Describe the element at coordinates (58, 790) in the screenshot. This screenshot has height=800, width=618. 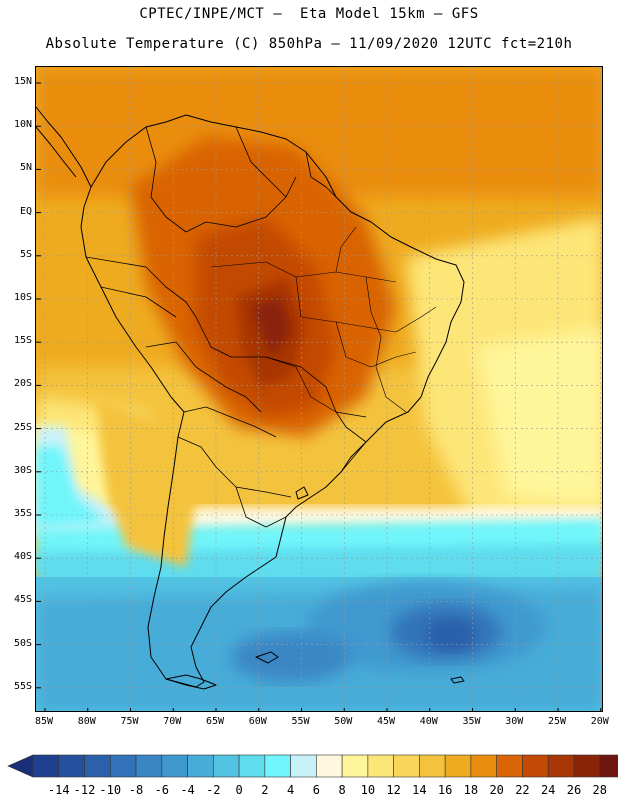
I see `colorbar-label: -14` at that location.